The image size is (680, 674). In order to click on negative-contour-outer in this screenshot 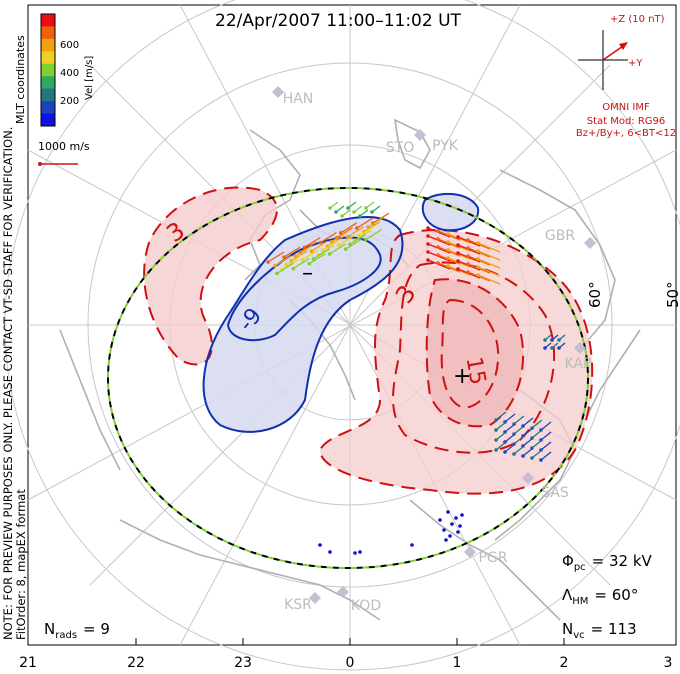, I will do `click(303, 324)`.